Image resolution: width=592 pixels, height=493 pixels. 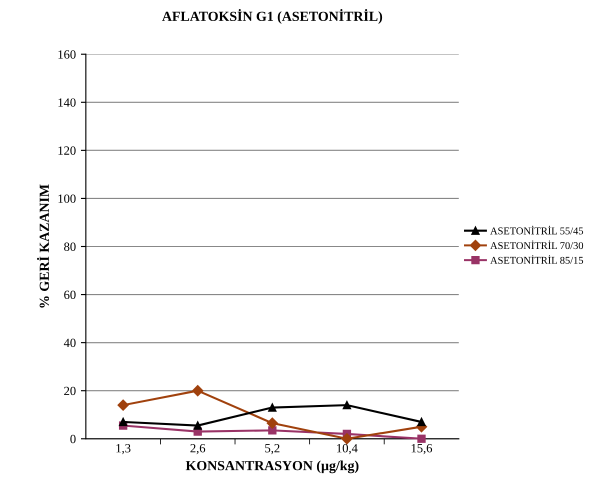 What do you see at coordinates (43, 246) in the screenshot?
I see `y-axis-title: % GERİ KAZANIM` at bounding box center [43, 246].